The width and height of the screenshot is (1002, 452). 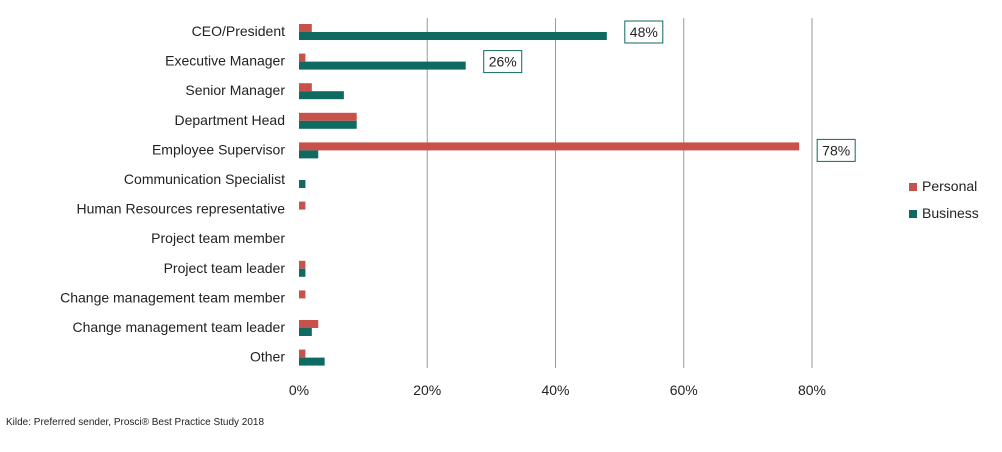 I want to click on category-label-6: Human Resources representative, so click(x=180, y=209).